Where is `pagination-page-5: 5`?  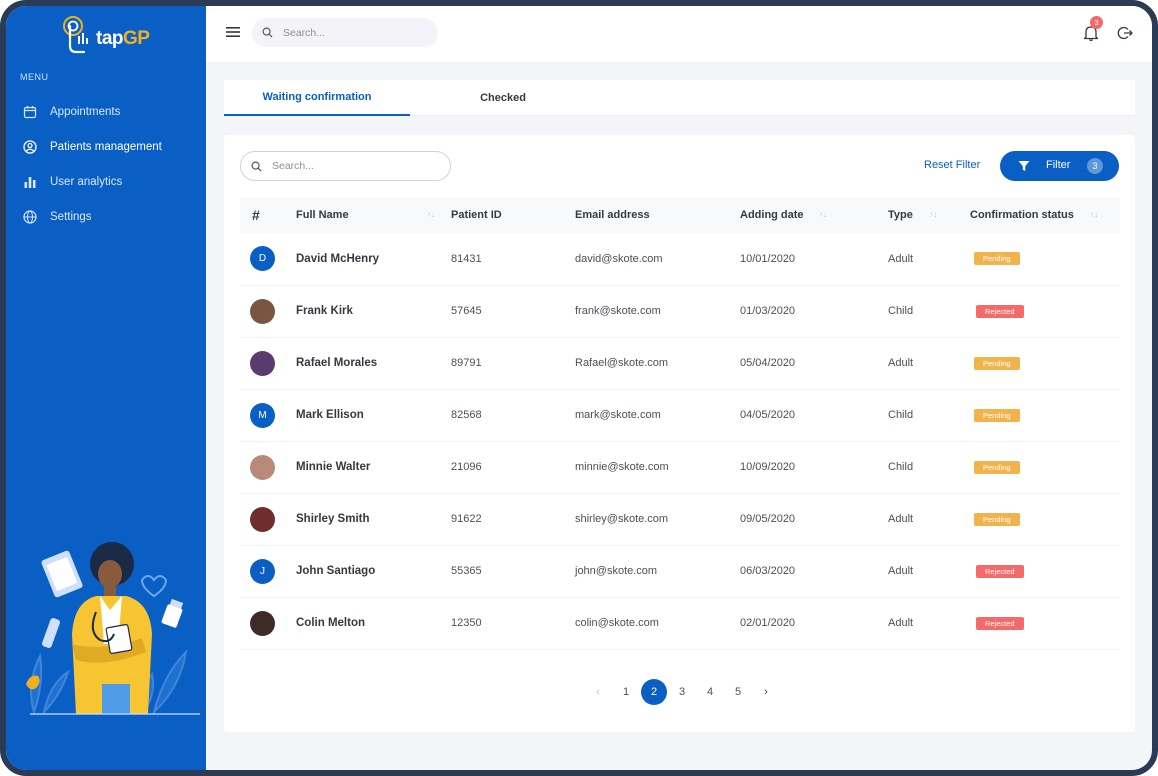 pagination-page-5: 5 is located at coordinates (738, 692).